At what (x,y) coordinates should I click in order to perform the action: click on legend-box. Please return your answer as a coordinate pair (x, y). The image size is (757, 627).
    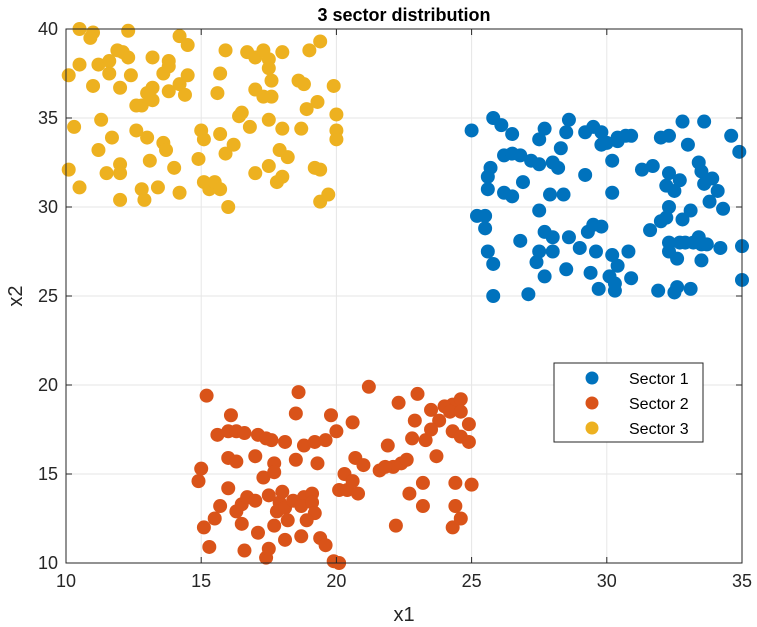
    Looking at the image, I should click on (628, 402).